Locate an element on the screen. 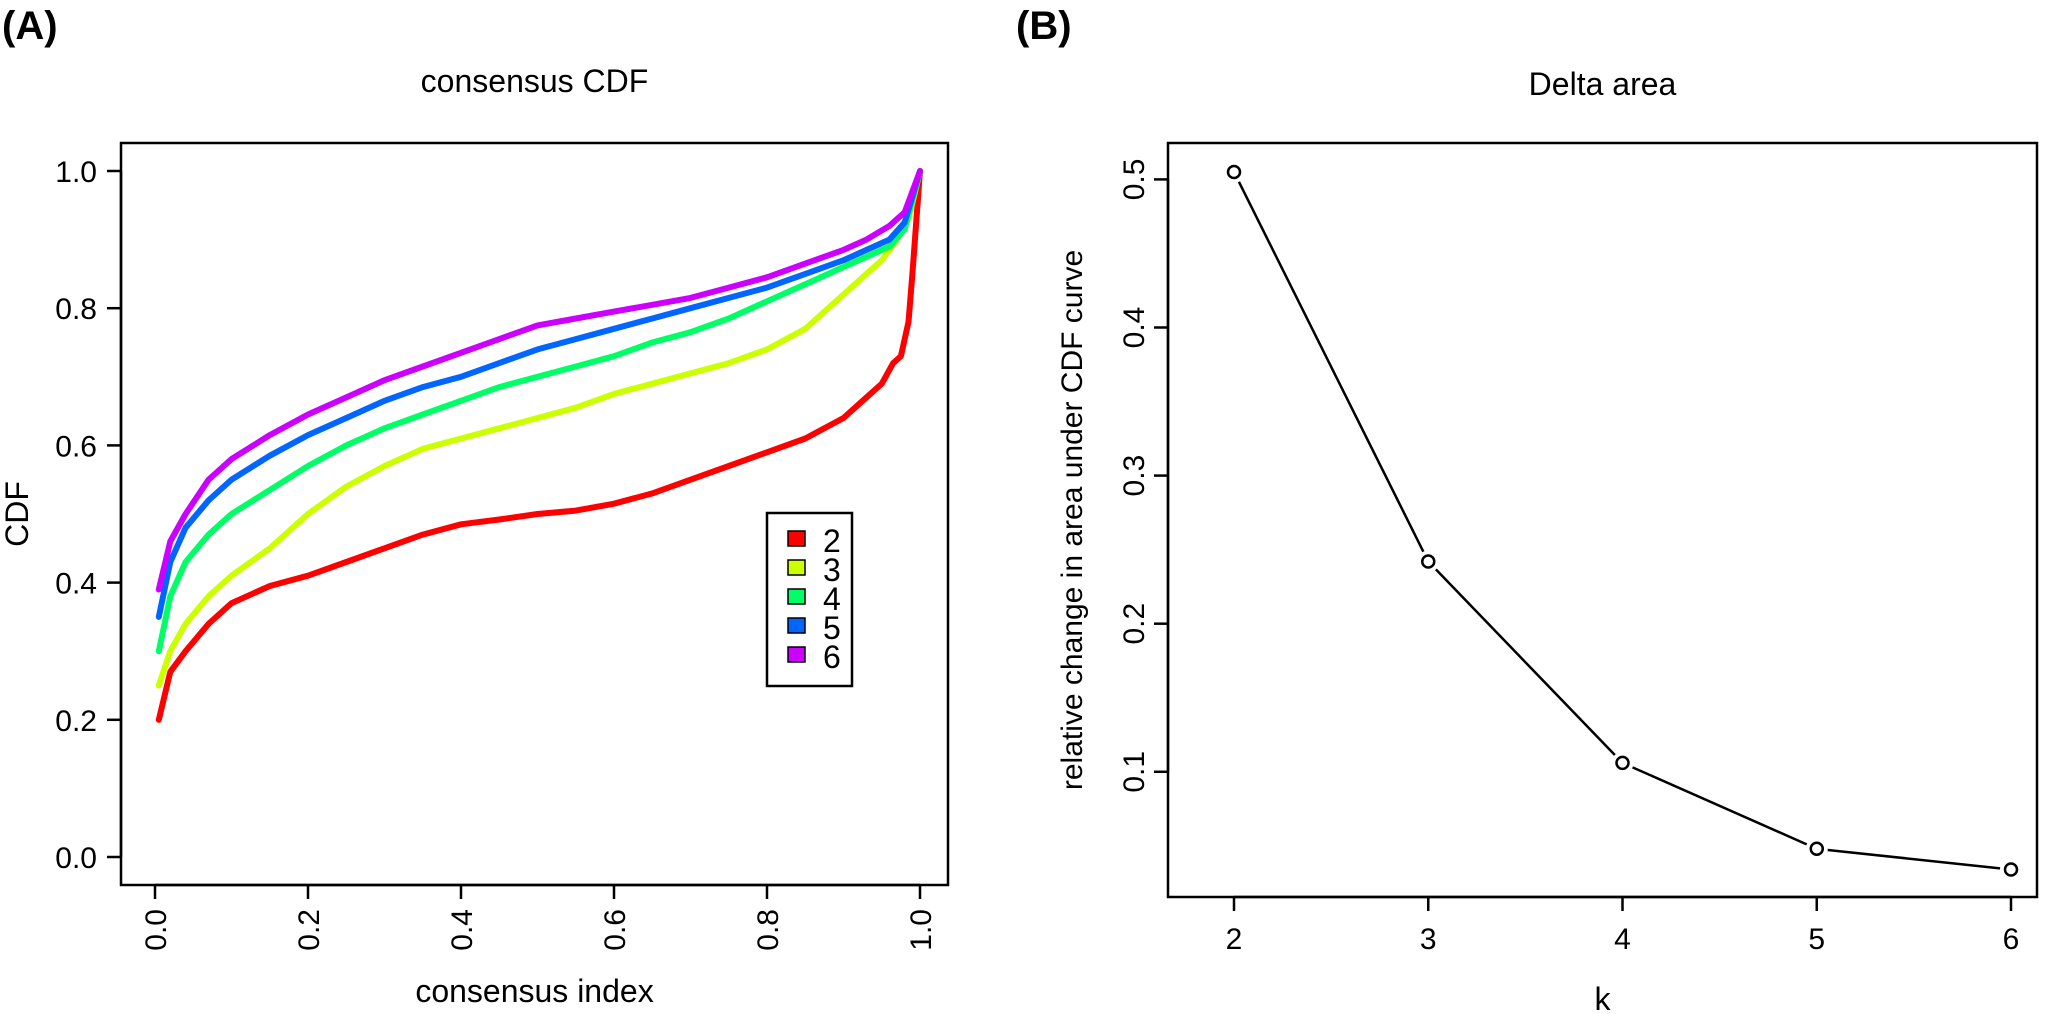 The width and height of the screenshot is (2048, 1014). chart-a-x-axis-label: consensus index is located at coordinates (534, 991).